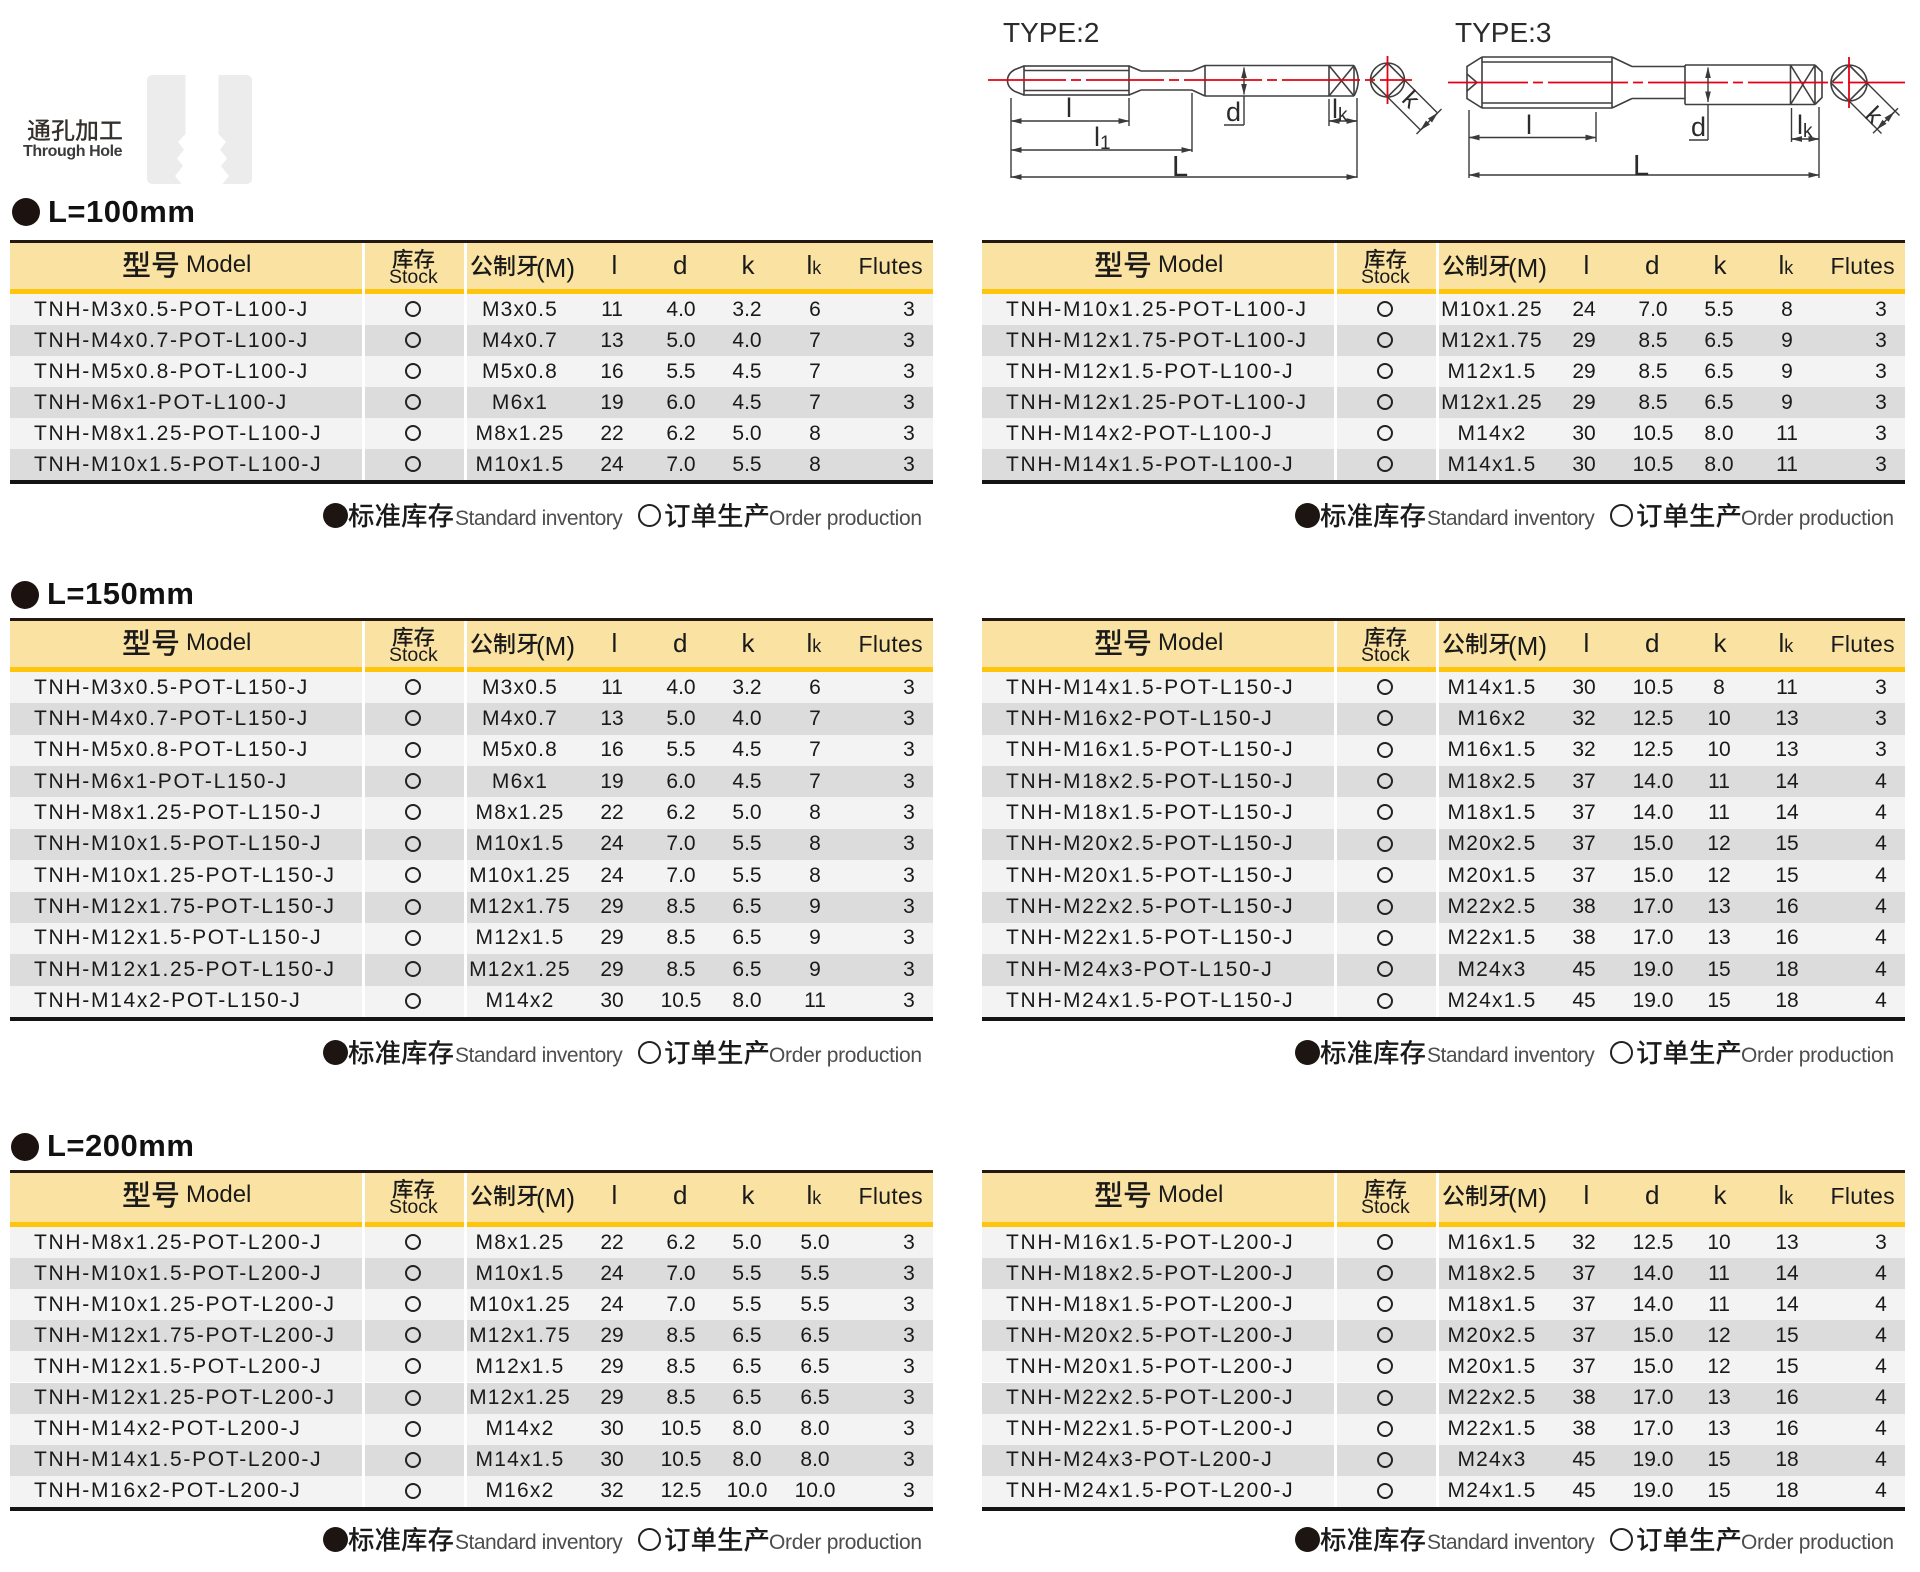 Image resolution: width=1920 pixels, height=1572 pixels. I want to click on svg-text: l1, so click(1102, 138).